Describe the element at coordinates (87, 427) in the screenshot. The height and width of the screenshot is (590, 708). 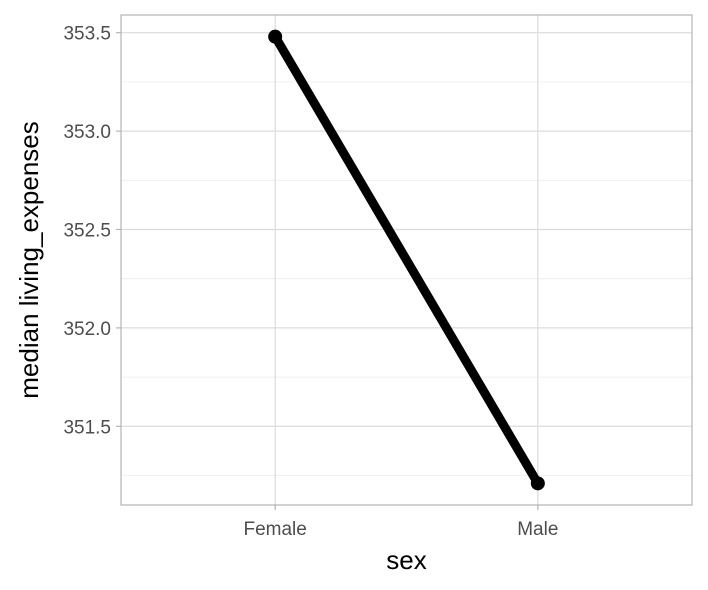
I see `y-tick-label: 351.5` at that location.